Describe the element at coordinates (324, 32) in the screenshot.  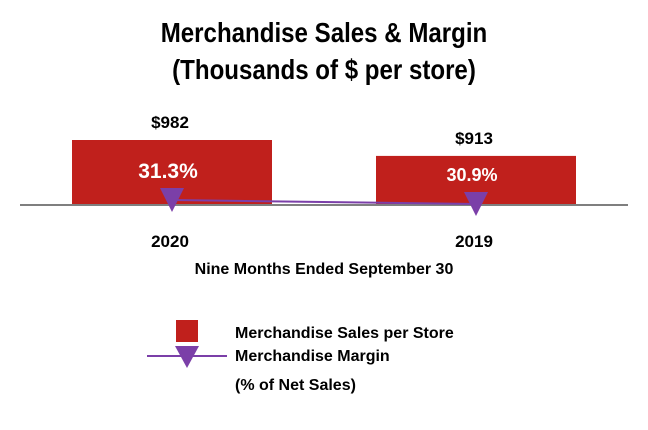
I see `chart-title-line1: Merchandise Sales & Margin` at that location.